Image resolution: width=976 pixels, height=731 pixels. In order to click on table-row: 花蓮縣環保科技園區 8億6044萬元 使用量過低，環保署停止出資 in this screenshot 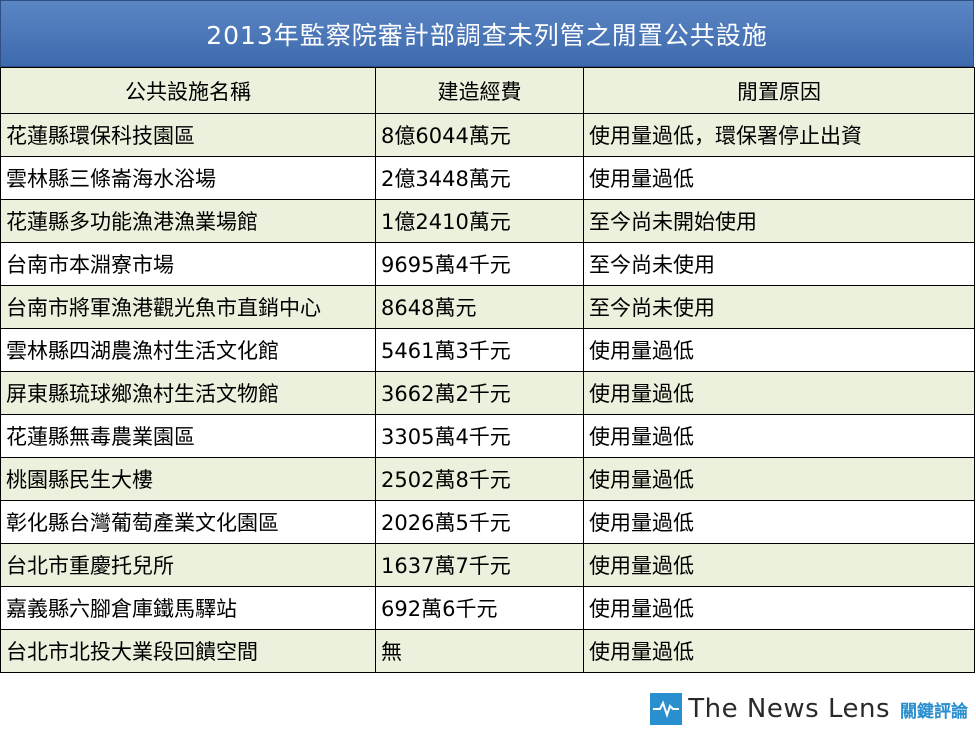, I will do `click(487, 135)`.